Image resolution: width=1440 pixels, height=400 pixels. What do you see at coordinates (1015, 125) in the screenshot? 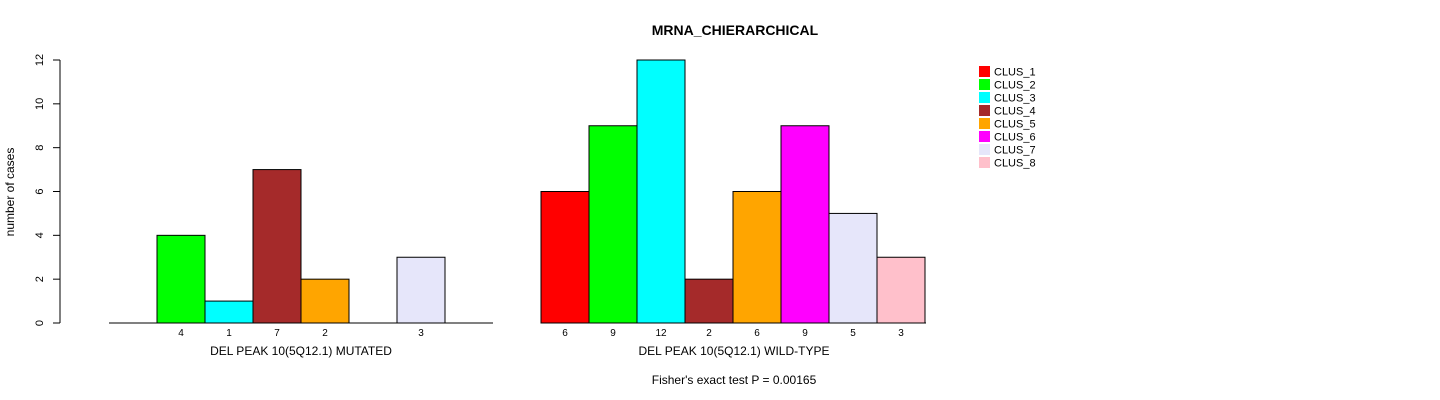
I see `legend-label-clus-5: CLUS_5` at bounding box center [1015, 125].